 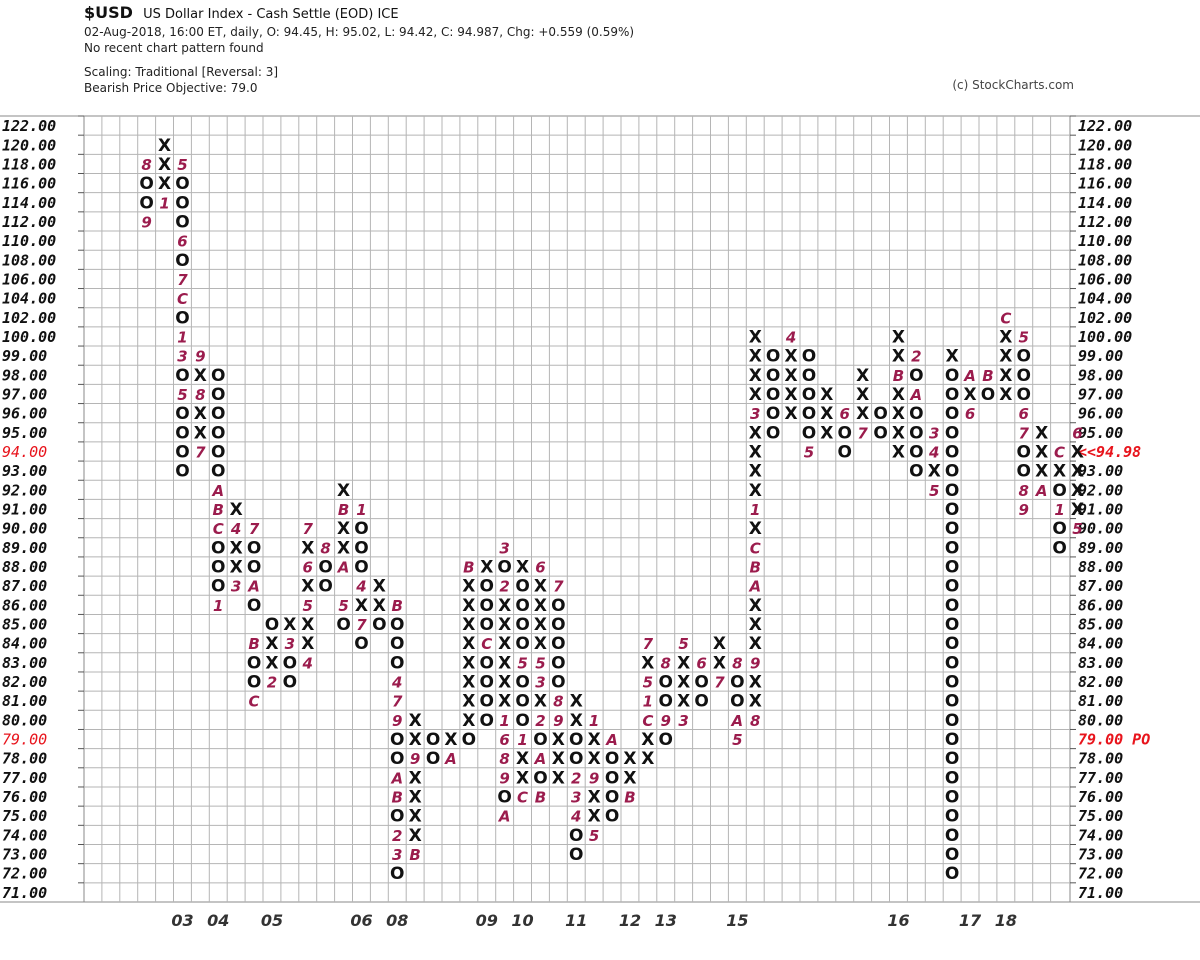 What do you see at coordinates (24, 452) in the screenshot?
I see `y-label-left: 94.00` at bounding box center [24, 452].